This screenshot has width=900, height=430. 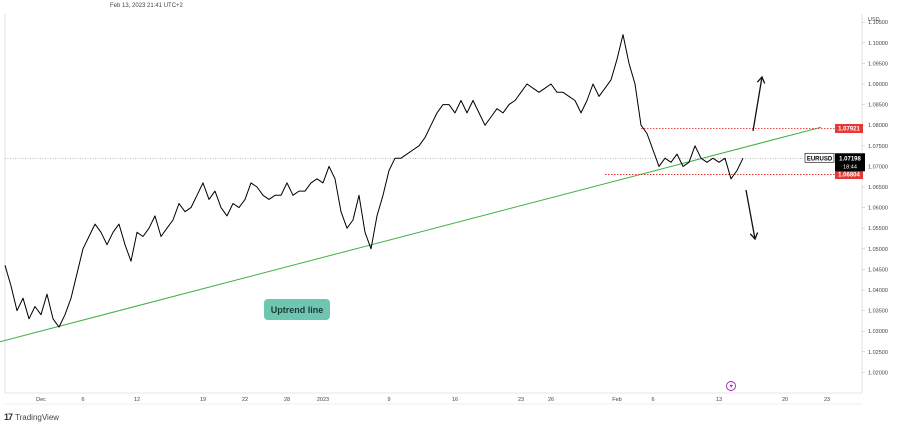 What do you see at coordinates (850, 167) in the screenshot?
I see `bar-countdown: 18:44` at bounding box center [850, 167].